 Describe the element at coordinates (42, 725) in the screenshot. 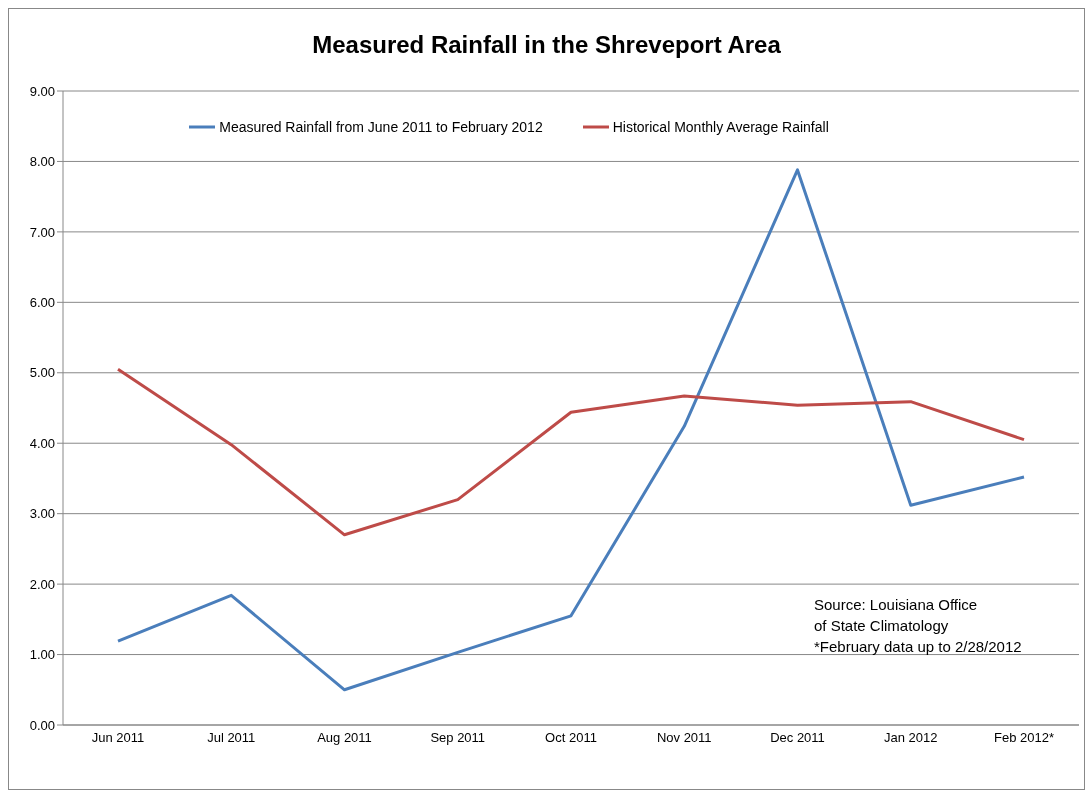

I see `y-tick-label: 0.00` at that location.